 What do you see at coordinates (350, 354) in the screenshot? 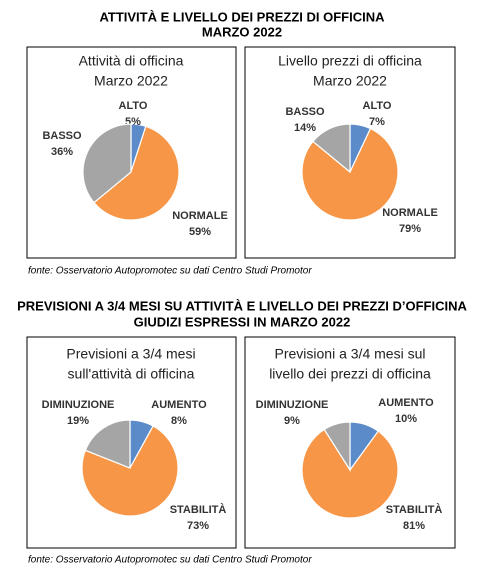
I see `chart-title: Previsioni a 3/4 mesi sul` at bounding box center [350, 354].